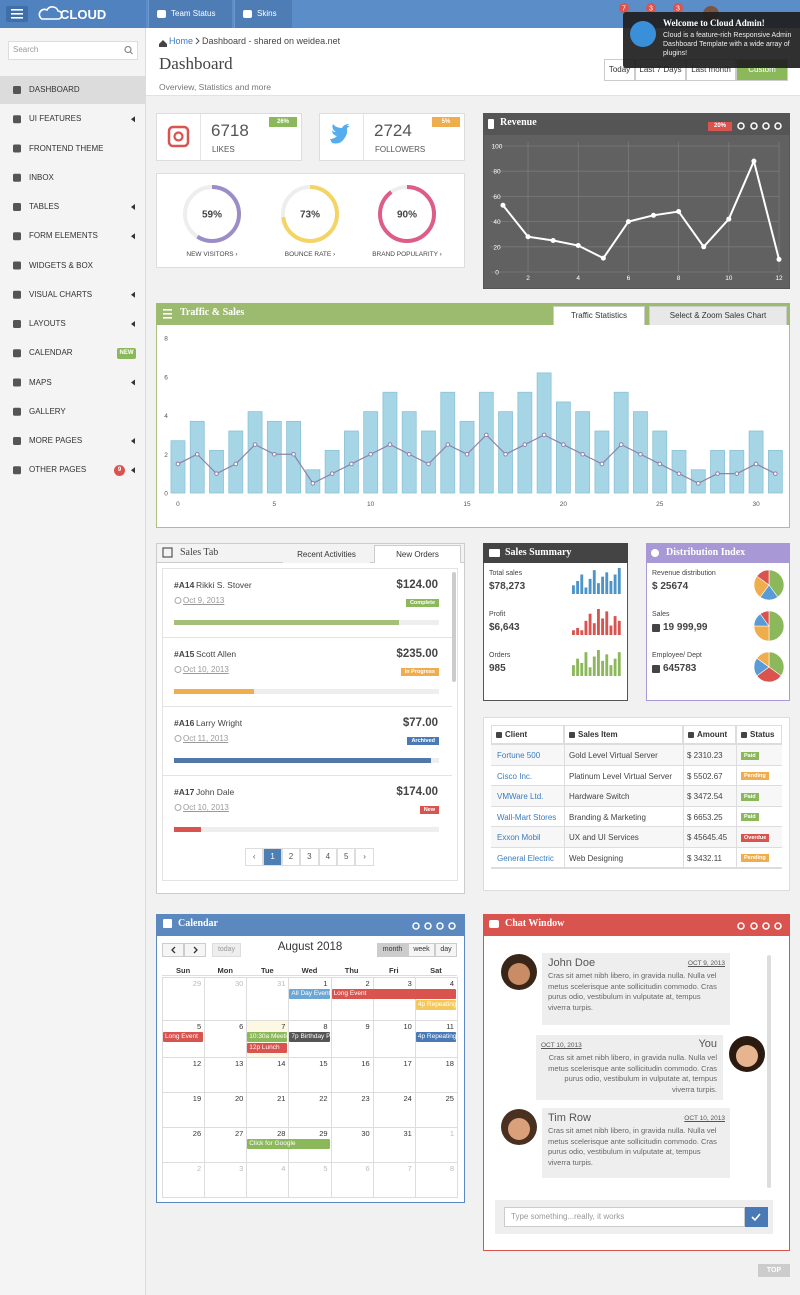 The width and height of the screenshot is (800, 1295). Describe the element at coordinates (66, 148) in the screenshot. I see `sidebar-item-label: FRONTEND THEME` at that location.